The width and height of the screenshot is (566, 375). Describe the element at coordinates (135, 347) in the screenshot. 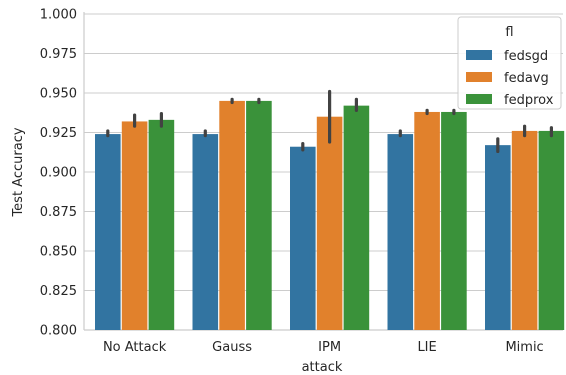

I see `x-tick-label: No Attack` at that location.